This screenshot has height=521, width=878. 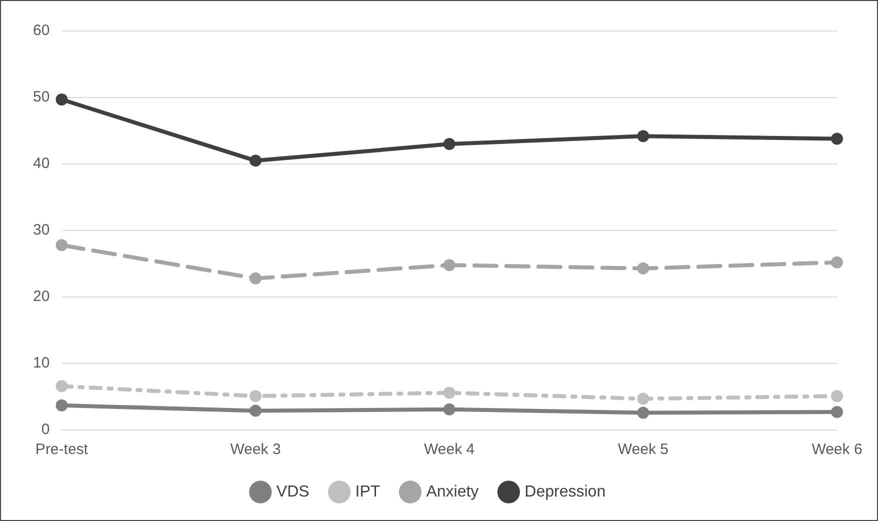 I want to click on legend-label: Anxiety, so click(x=452, y=491).